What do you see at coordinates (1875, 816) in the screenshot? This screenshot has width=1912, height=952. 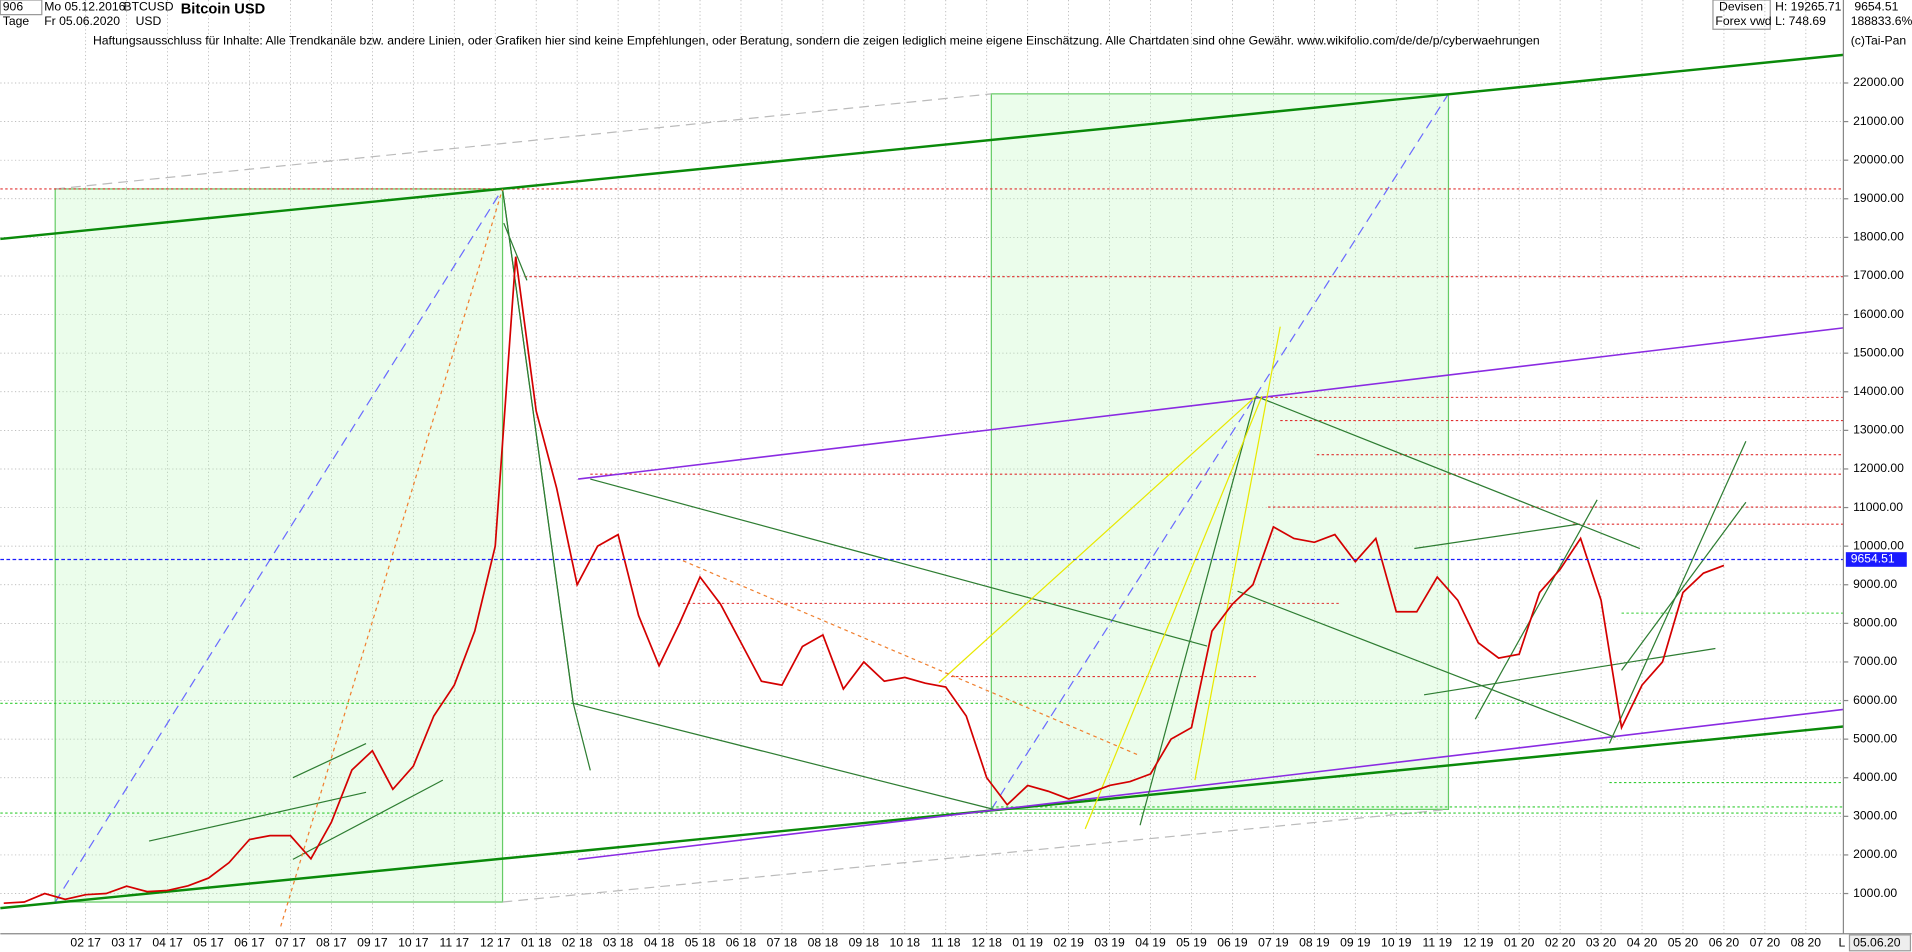 I see `y-tick-label: 3000.00` at bounding box center [1875, 816].